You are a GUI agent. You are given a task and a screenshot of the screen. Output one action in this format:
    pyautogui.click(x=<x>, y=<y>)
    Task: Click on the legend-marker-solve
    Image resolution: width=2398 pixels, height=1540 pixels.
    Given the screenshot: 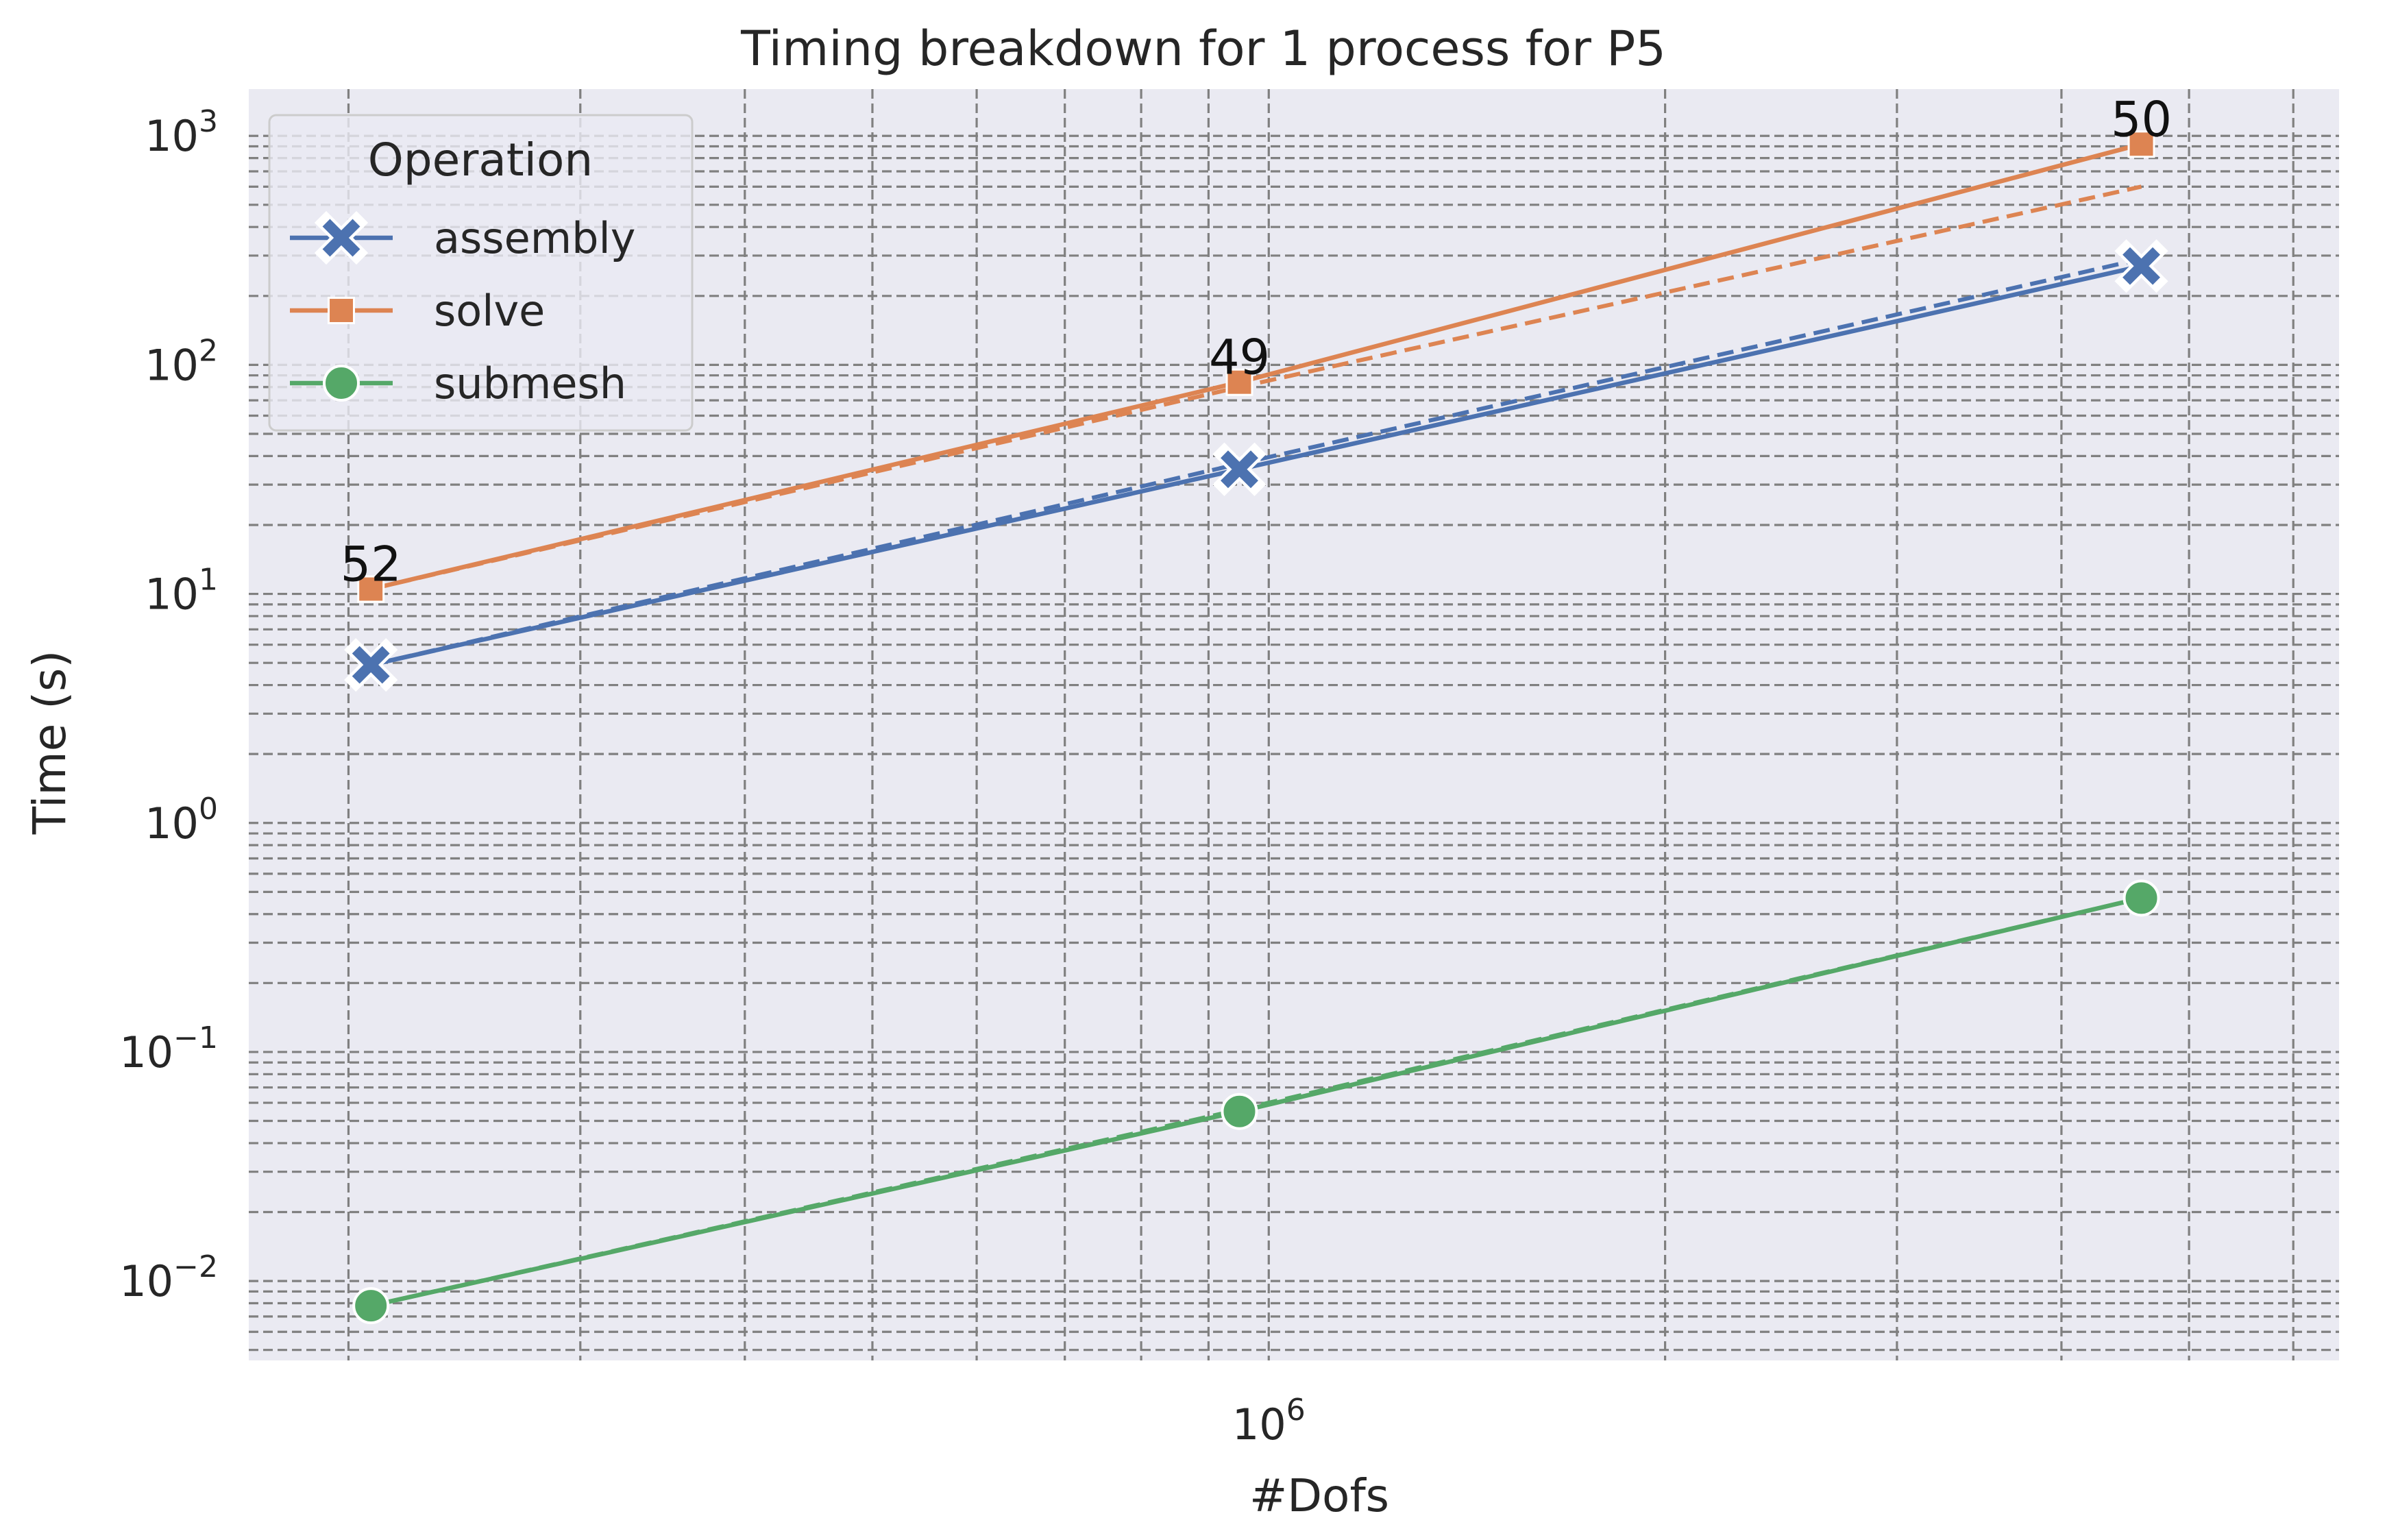 What is the action you would take?
    pyautogui.click(x=341, y=310)
    